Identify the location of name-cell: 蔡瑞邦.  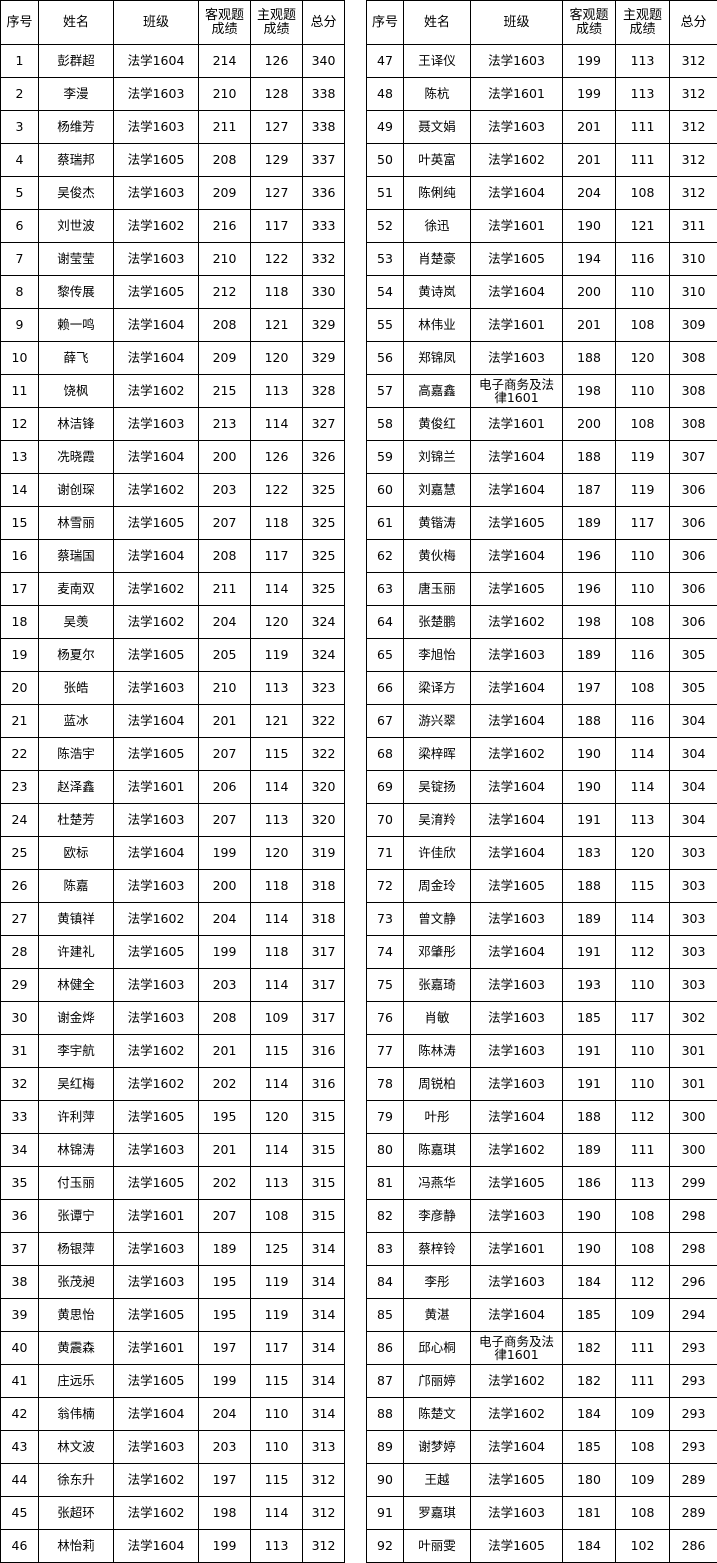
(76, 160).